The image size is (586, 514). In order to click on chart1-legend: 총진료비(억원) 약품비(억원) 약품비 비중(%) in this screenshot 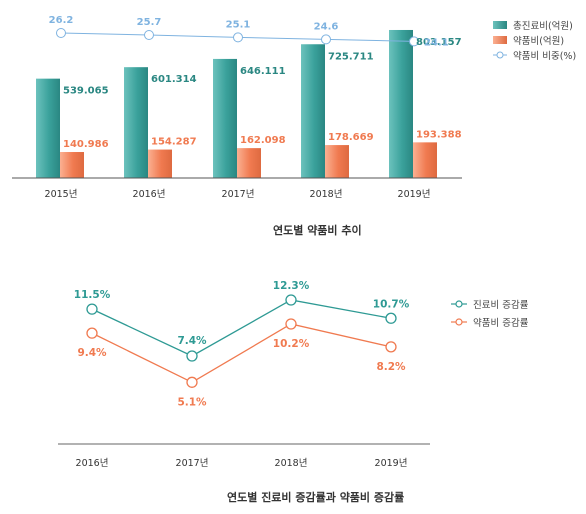, I will do `click(534, 39)`.